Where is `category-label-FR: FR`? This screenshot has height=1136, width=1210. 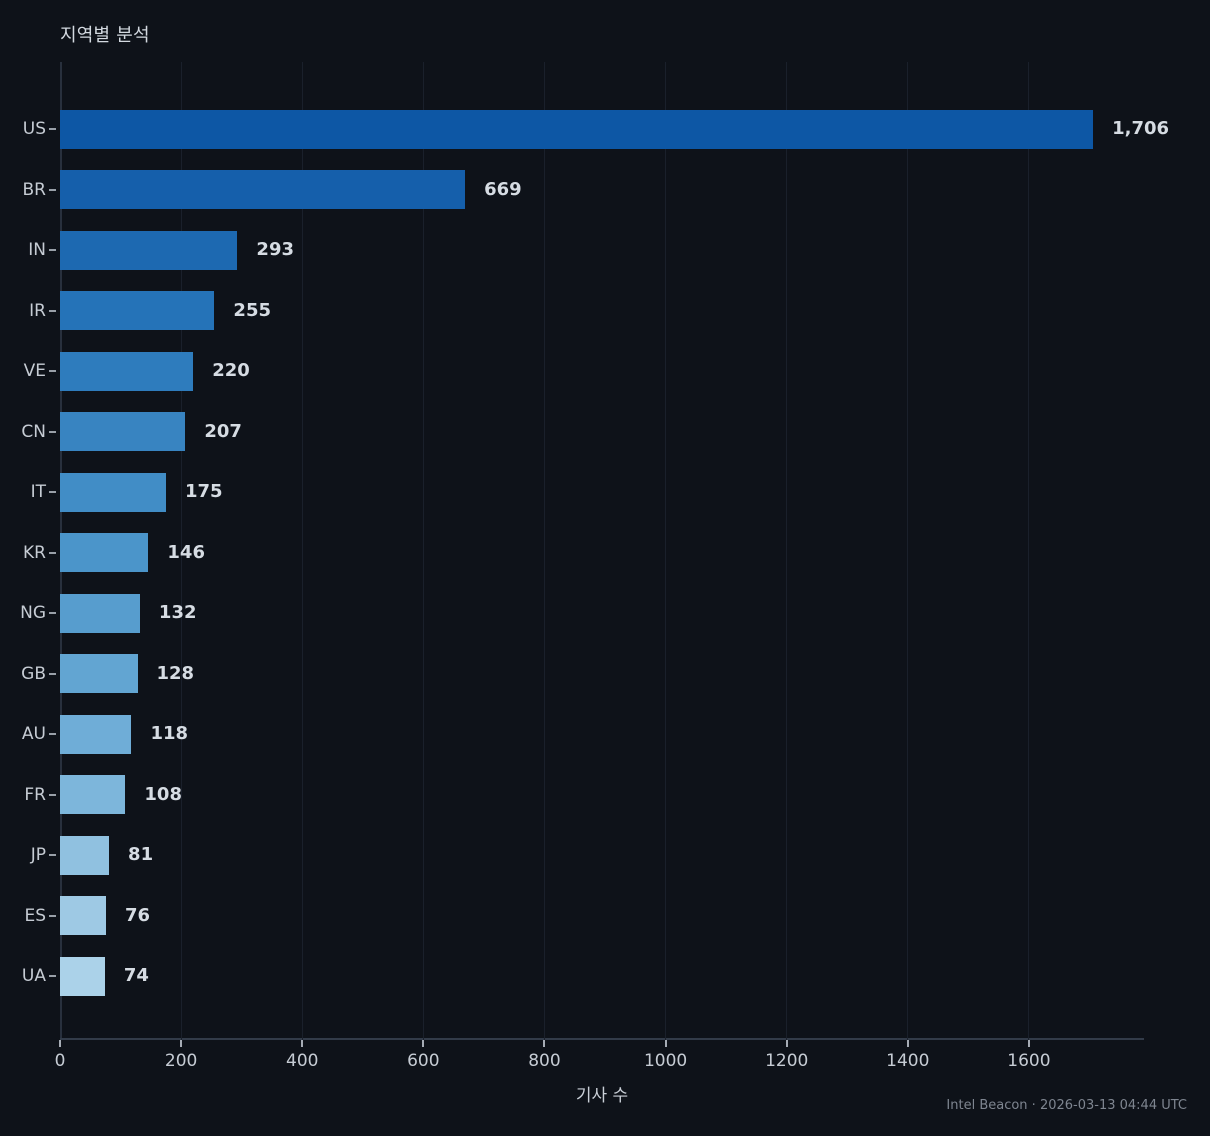
category-label-FR: FR is located at coordinates (35, 794).